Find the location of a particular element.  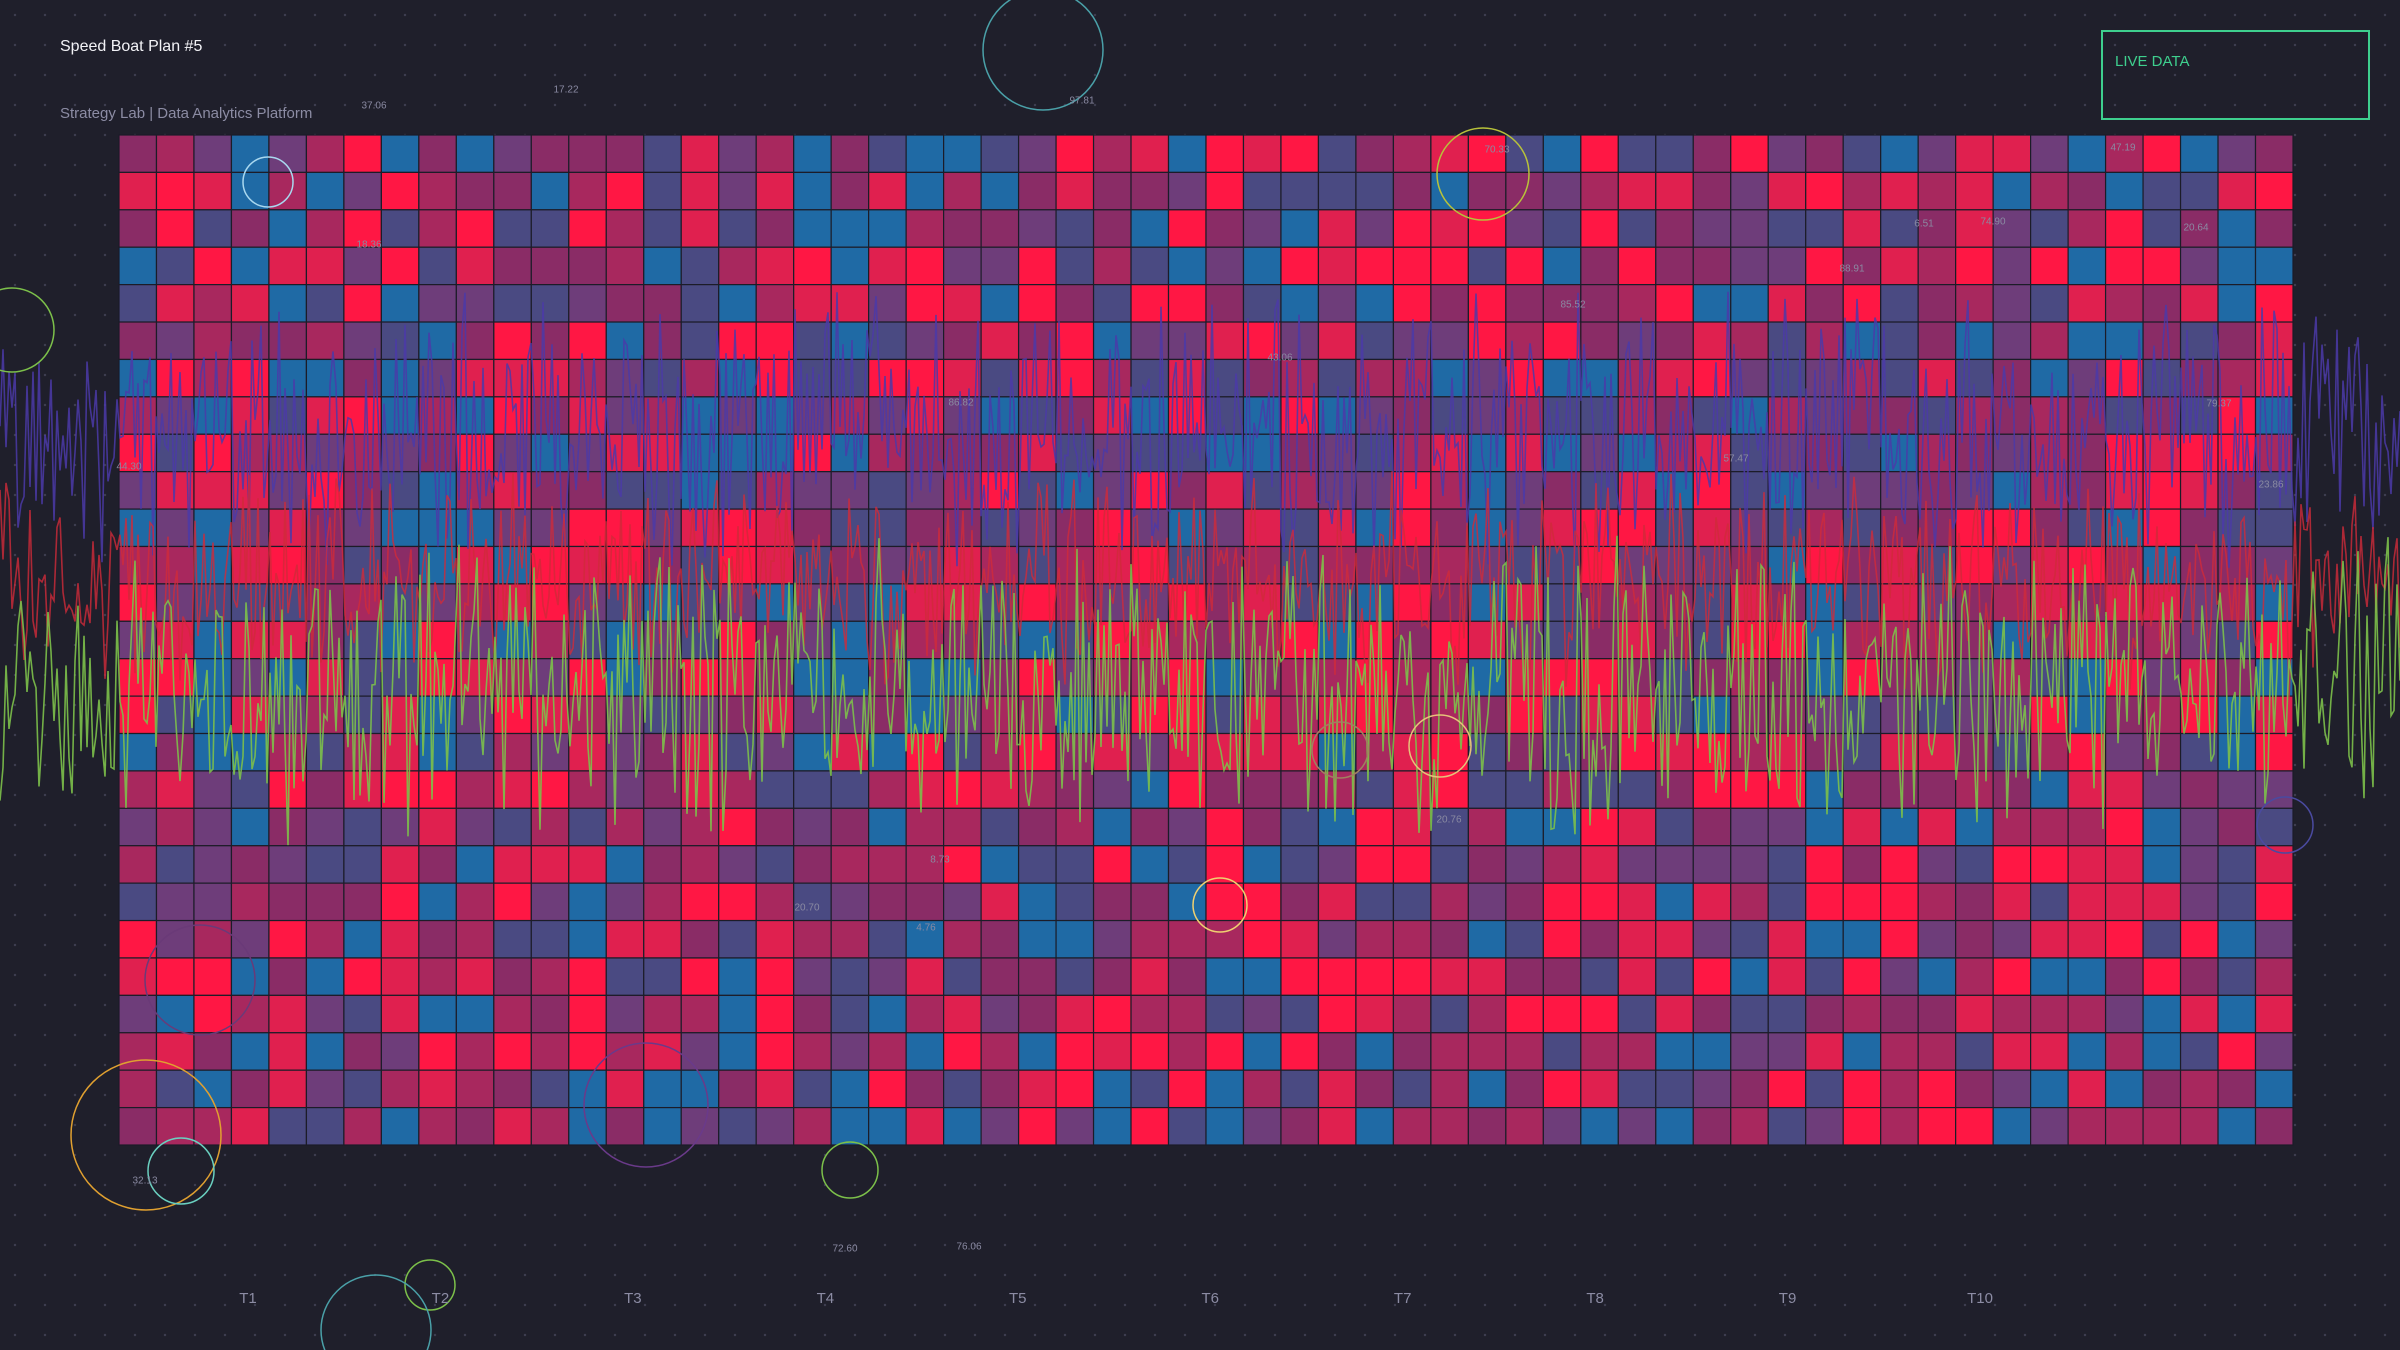

x-label: T2 is located at coordinates (441, 1298).